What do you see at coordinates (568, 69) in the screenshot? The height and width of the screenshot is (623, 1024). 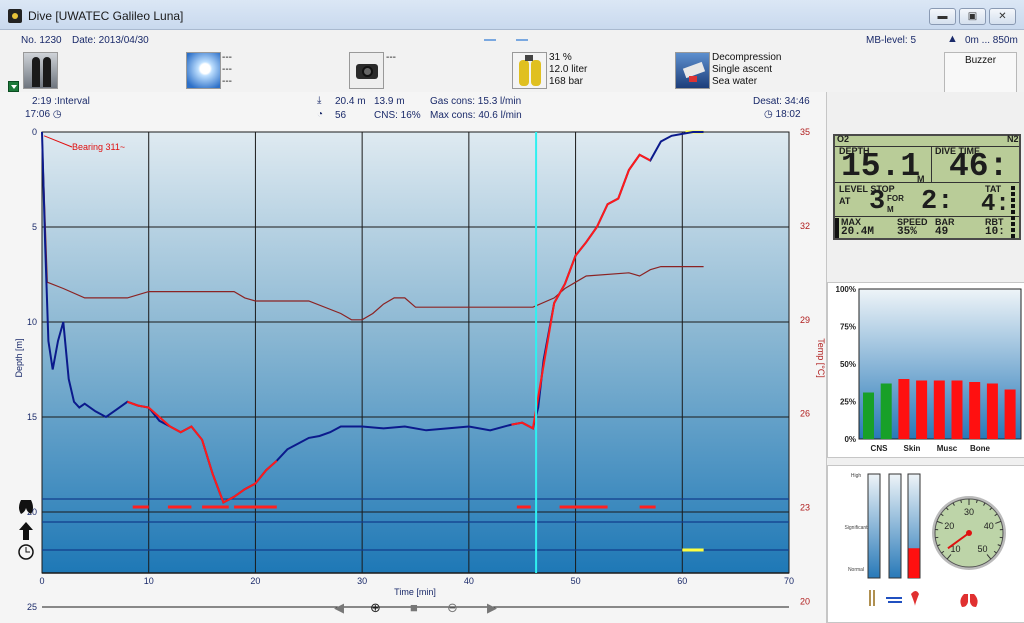 I see `gas-info: 31 % 12.0 liter 168 bar` at bounding box center [568, 69].